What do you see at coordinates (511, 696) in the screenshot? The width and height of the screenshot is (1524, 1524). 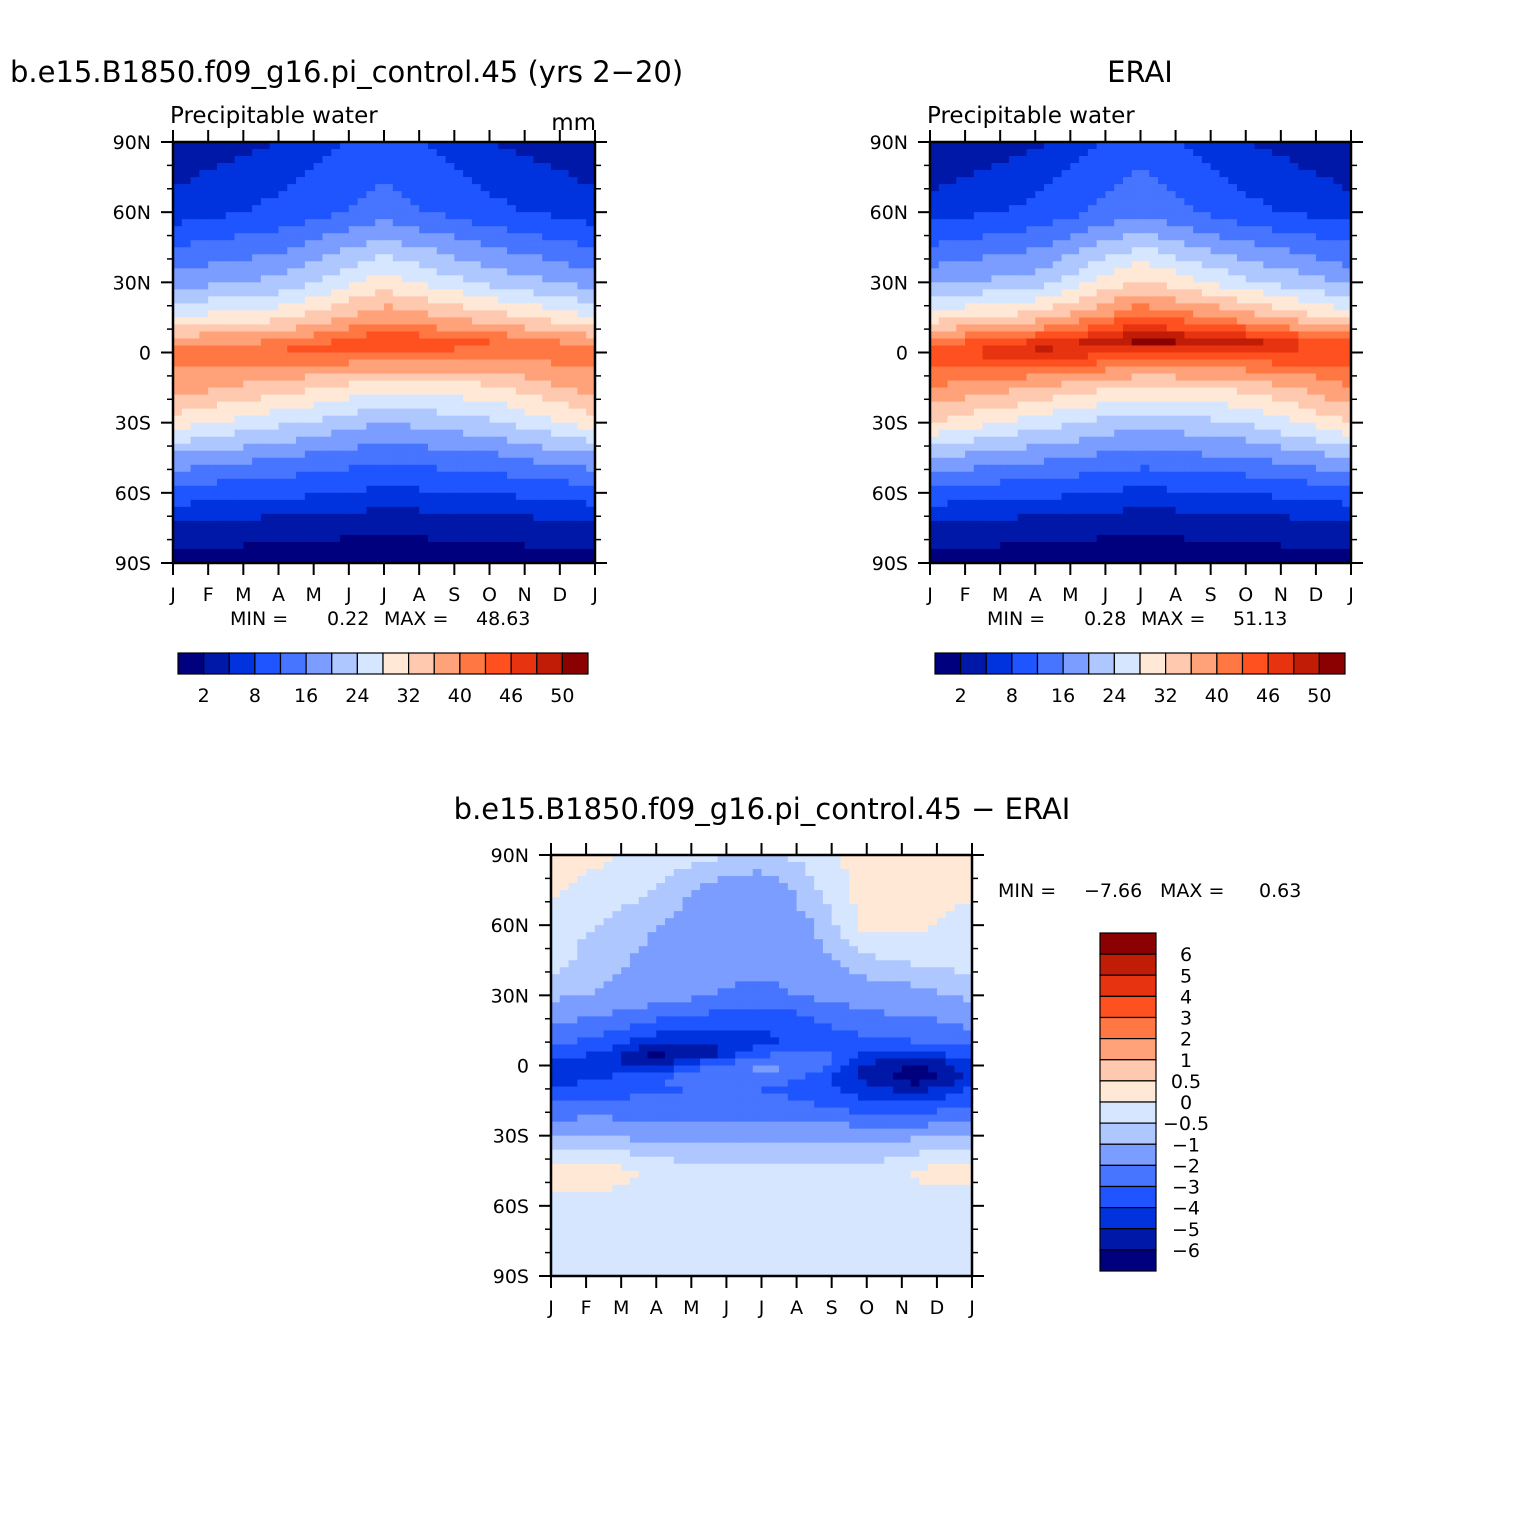 I see `colorbar-label: 46` at bounding box center [511, 696].